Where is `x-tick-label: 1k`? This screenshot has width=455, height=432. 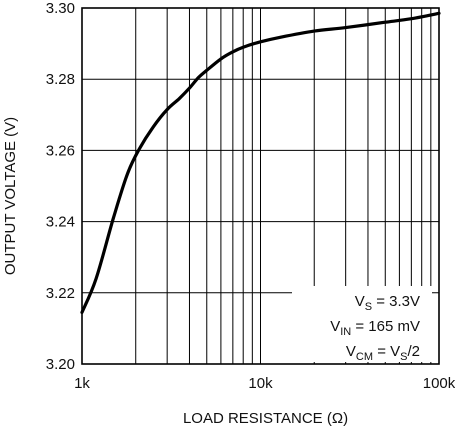
x-tick-label: 1k is located at coordinates (82, 383).